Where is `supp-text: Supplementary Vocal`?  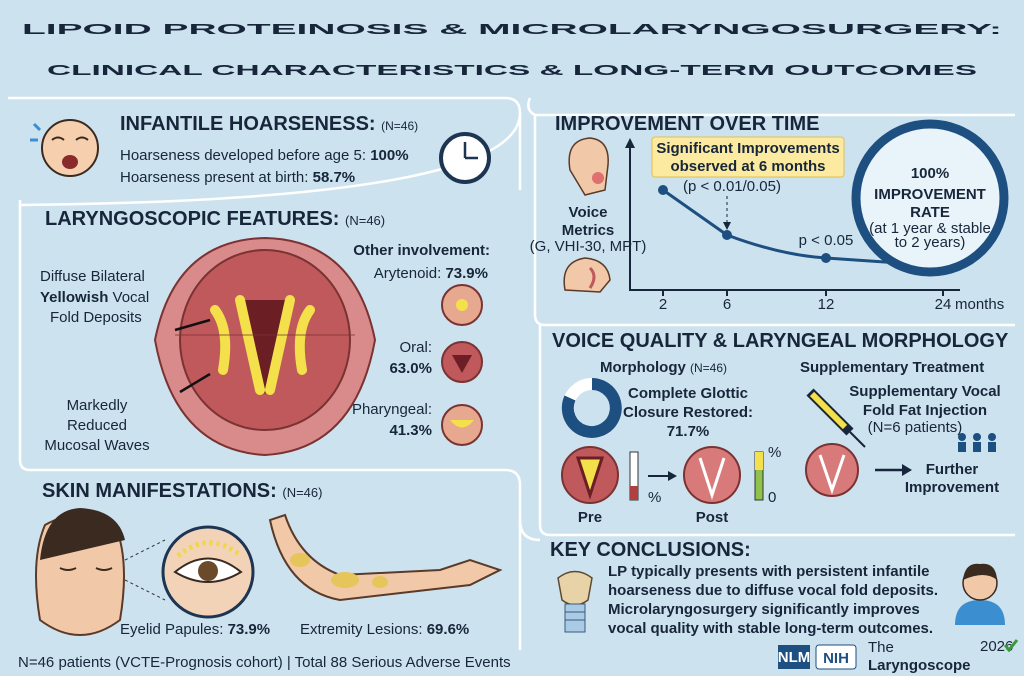 supp-text: Supplementary Vocal is located at coordinates (924, 391).